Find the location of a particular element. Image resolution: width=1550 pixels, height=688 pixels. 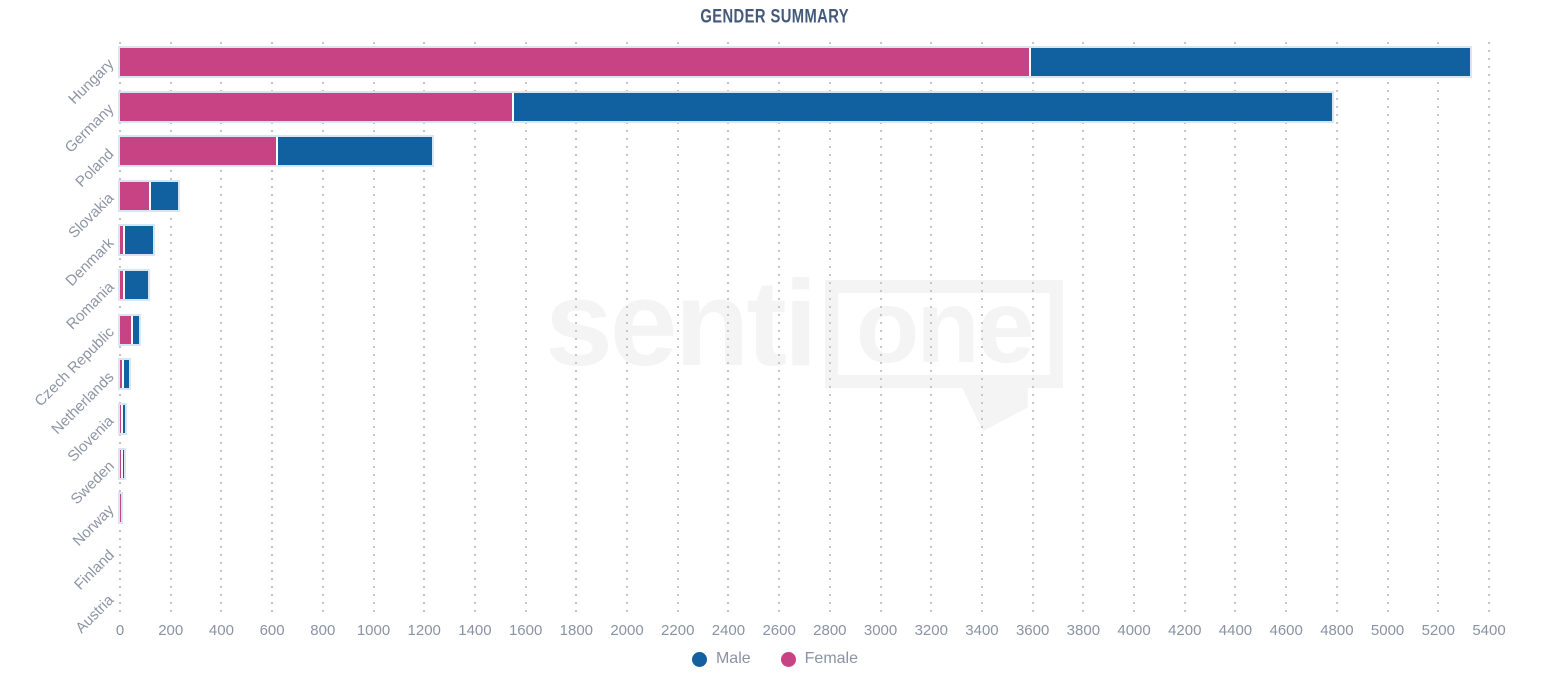

y-axis-label: Denmark is located at coordinates (90, 262).